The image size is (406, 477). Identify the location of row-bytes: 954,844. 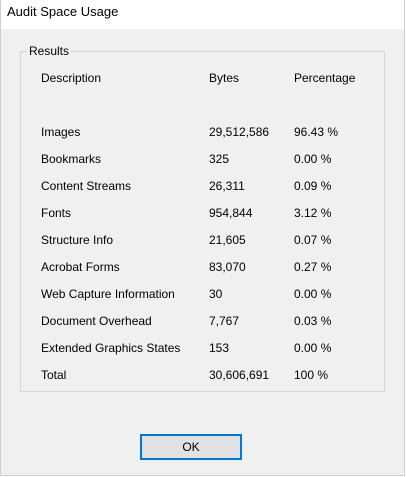
(231, 213).